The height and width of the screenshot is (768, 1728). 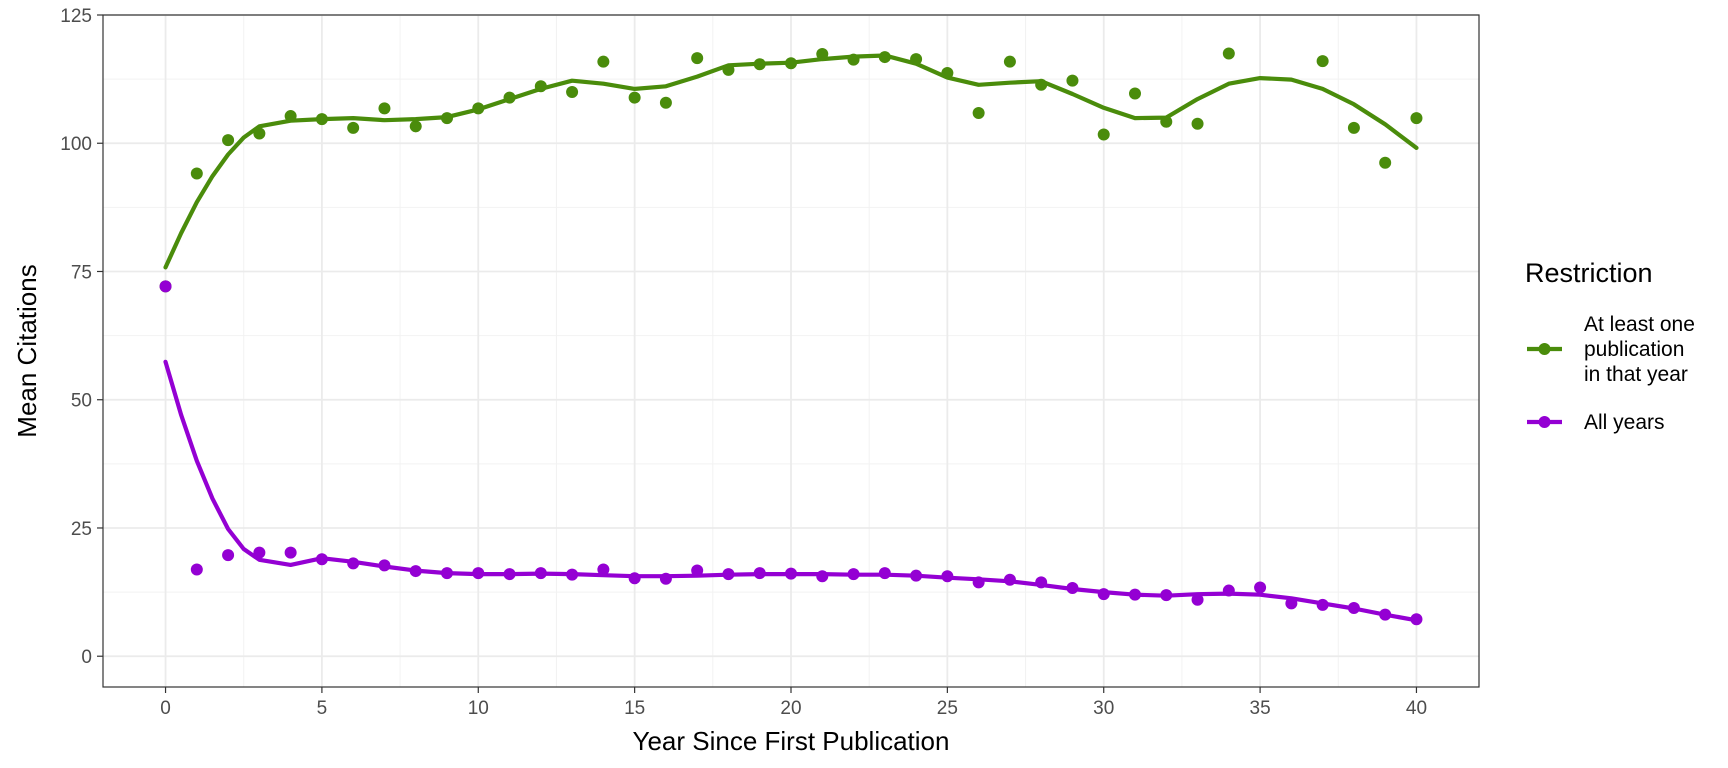 I want to click on x-tick-label: 15, so click(x=634, y=708).